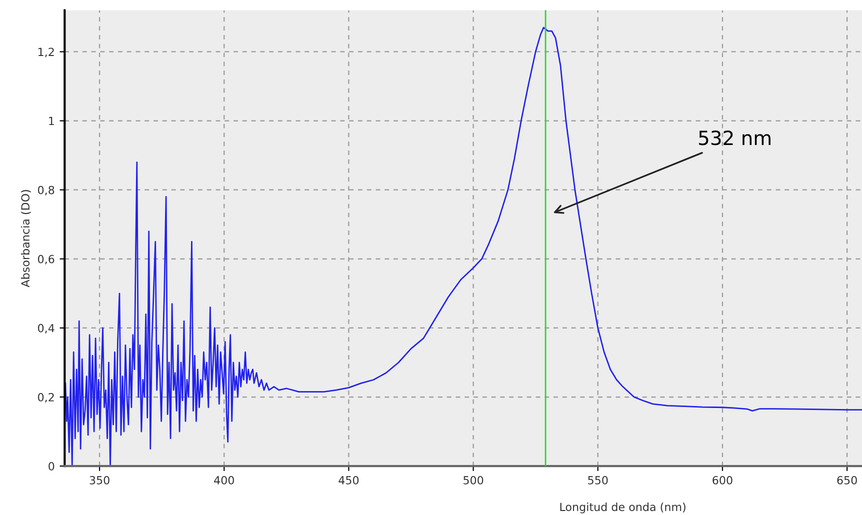 This screenshot has height=515, width=862. What do you see at coordinates (25, 239) in the screenshot?
I see `y-axis-title: Absorbancia (DO)` at bounding box center [25, 239].